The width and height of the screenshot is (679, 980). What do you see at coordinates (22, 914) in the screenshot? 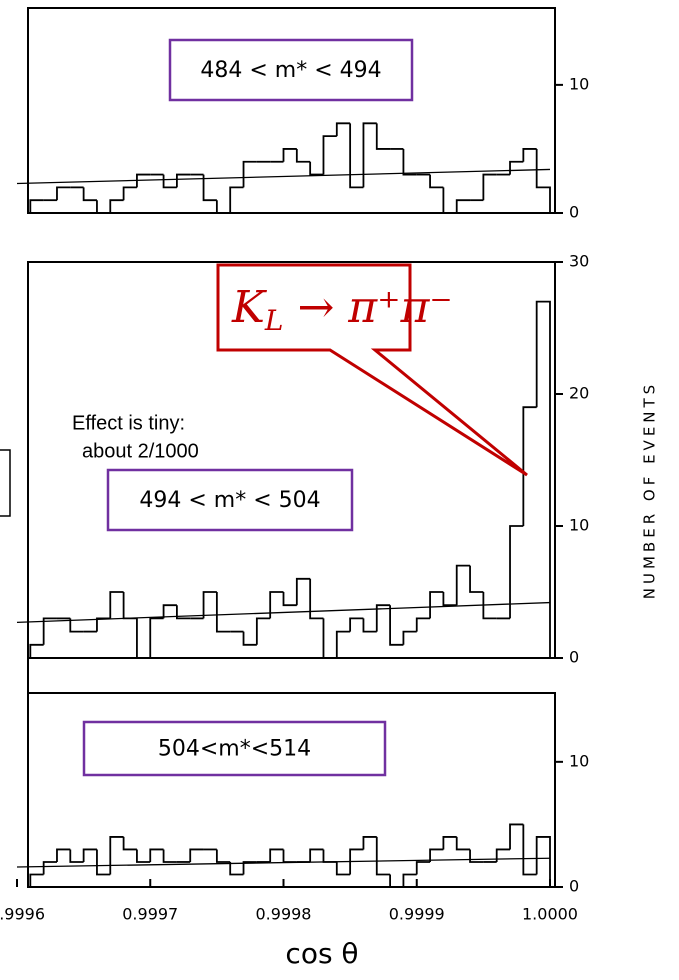
I see `x-tick-label: 0.9996` at bounding box center [22, 914].